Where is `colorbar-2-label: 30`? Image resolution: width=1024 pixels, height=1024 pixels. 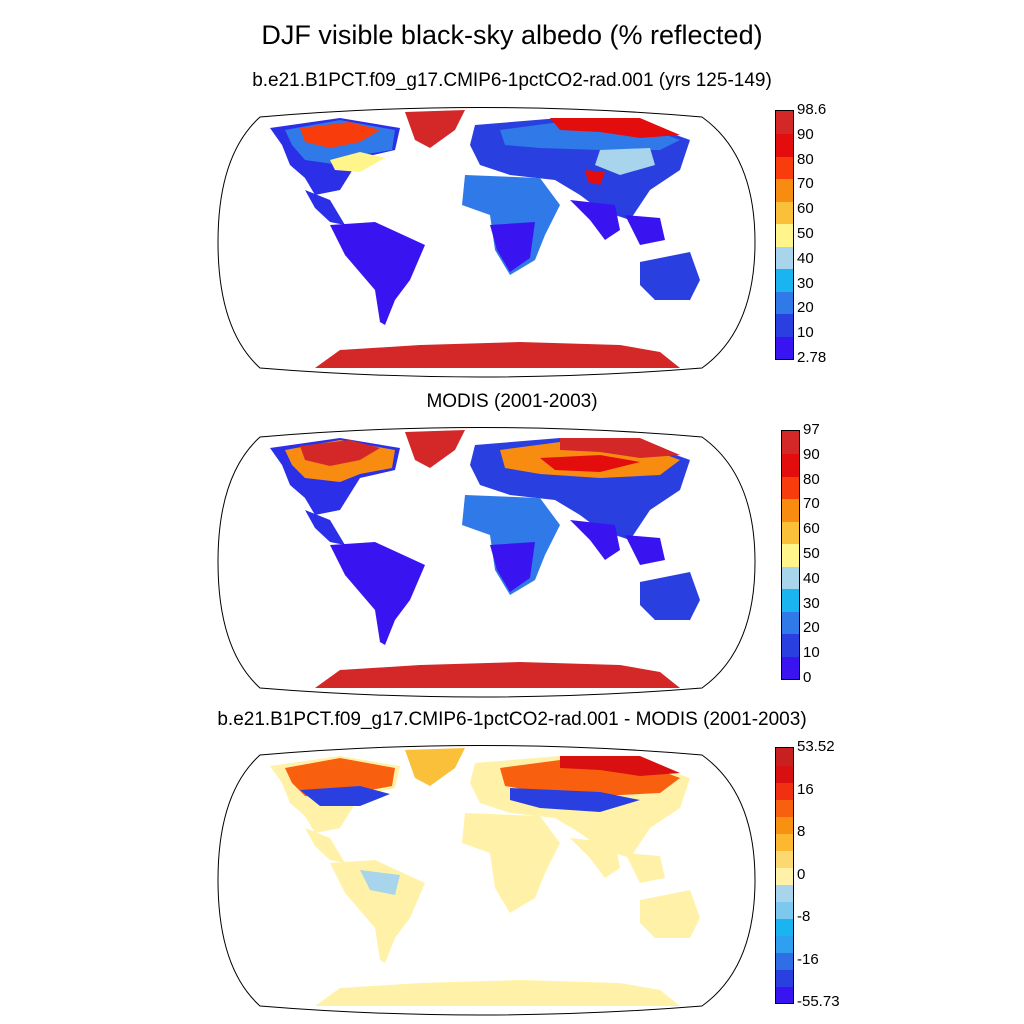
colorbar-2-label: 30 is located at coordinates (811, 603).